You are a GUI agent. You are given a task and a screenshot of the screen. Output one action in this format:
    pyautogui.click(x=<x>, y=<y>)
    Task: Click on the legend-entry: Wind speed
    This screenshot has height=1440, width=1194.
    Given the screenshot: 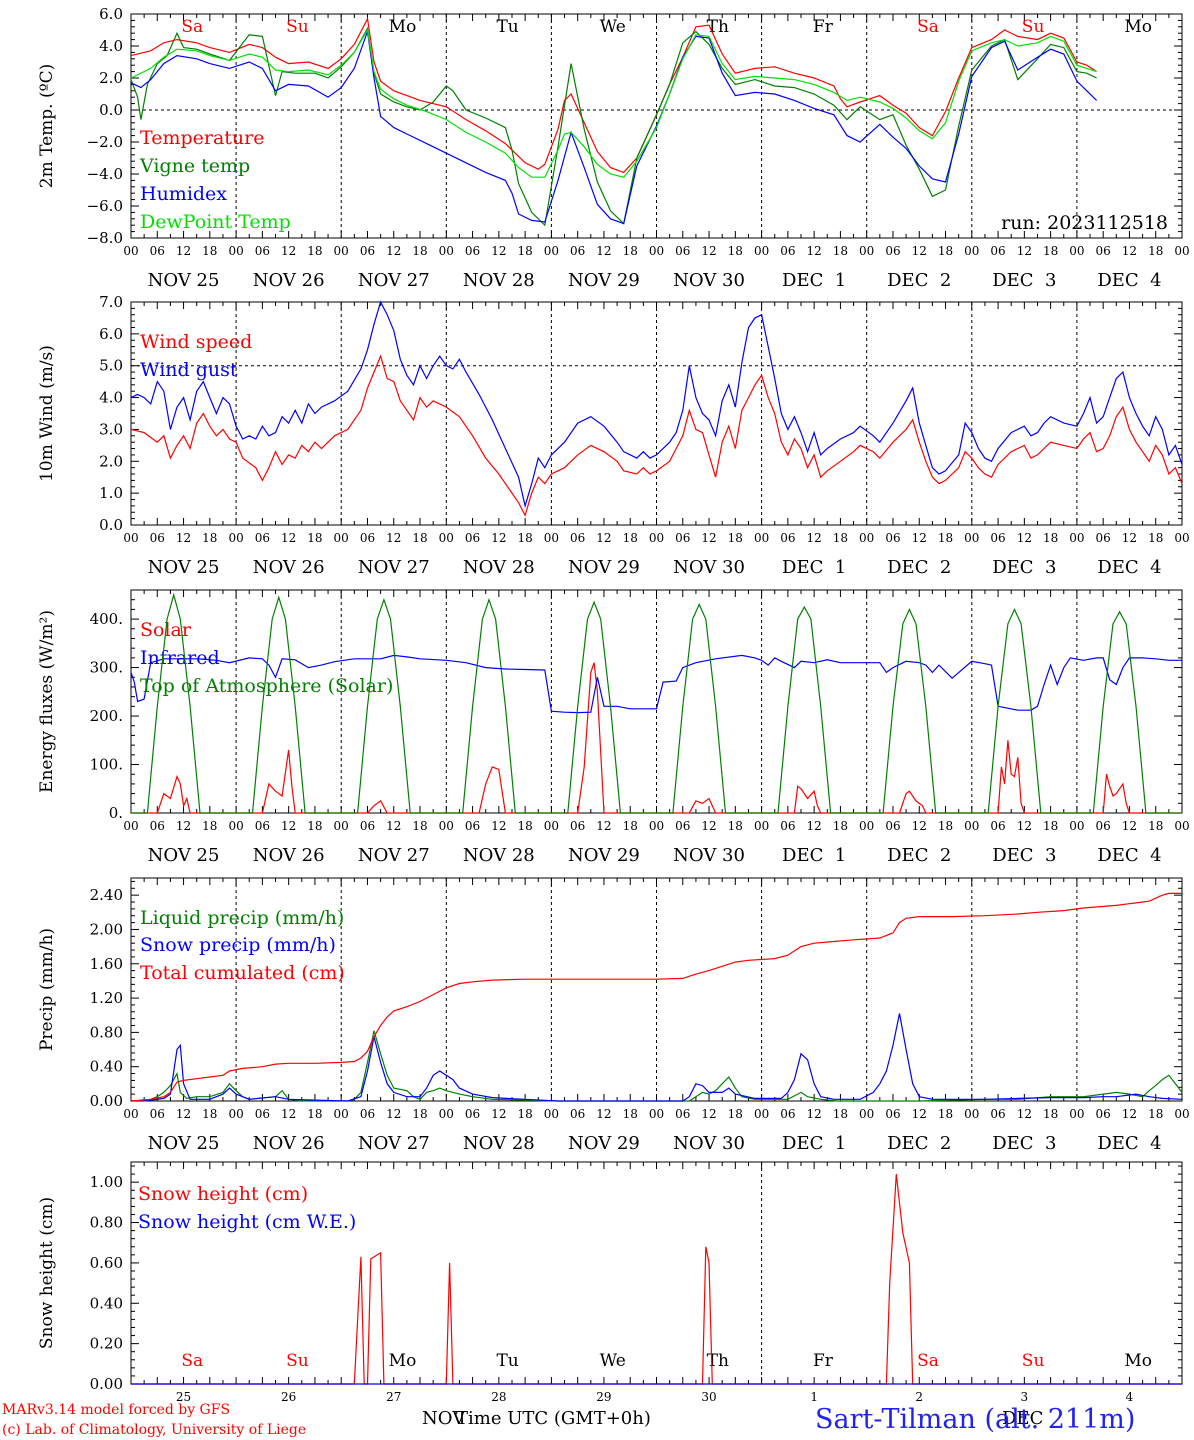 What is the action you would take?
    pyautogui.click(x=196, y=342)
    